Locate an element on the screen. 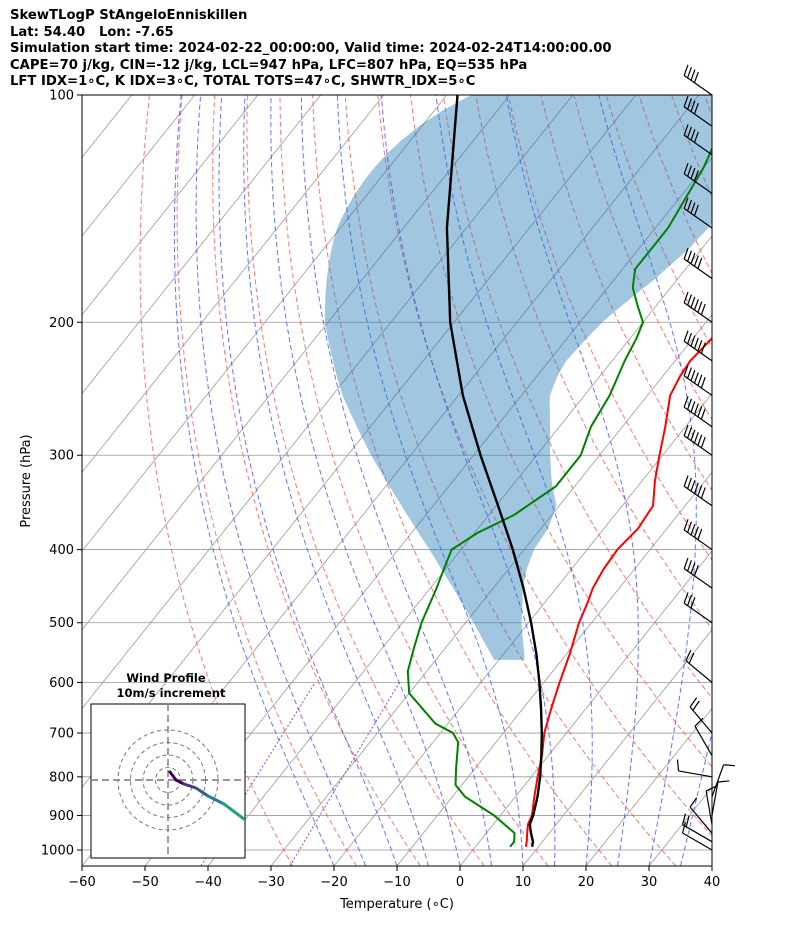 The width and height of the screenshot is (794, 937). x-tick-label: 20 is located at coordinates (586, 882).